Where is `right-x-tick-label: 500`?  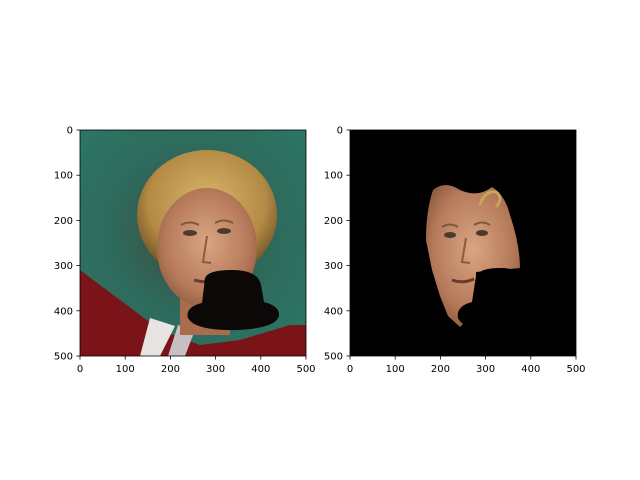 right-x-tick-label: 500 is located at coordinates (575, 369).